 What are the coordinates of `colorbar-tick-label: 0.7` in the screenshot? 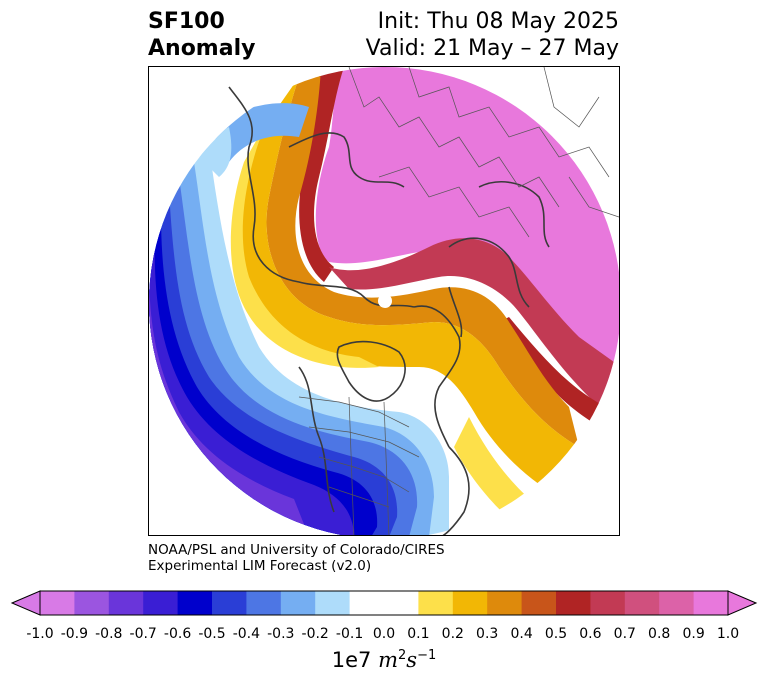 It's located at (624, 634).